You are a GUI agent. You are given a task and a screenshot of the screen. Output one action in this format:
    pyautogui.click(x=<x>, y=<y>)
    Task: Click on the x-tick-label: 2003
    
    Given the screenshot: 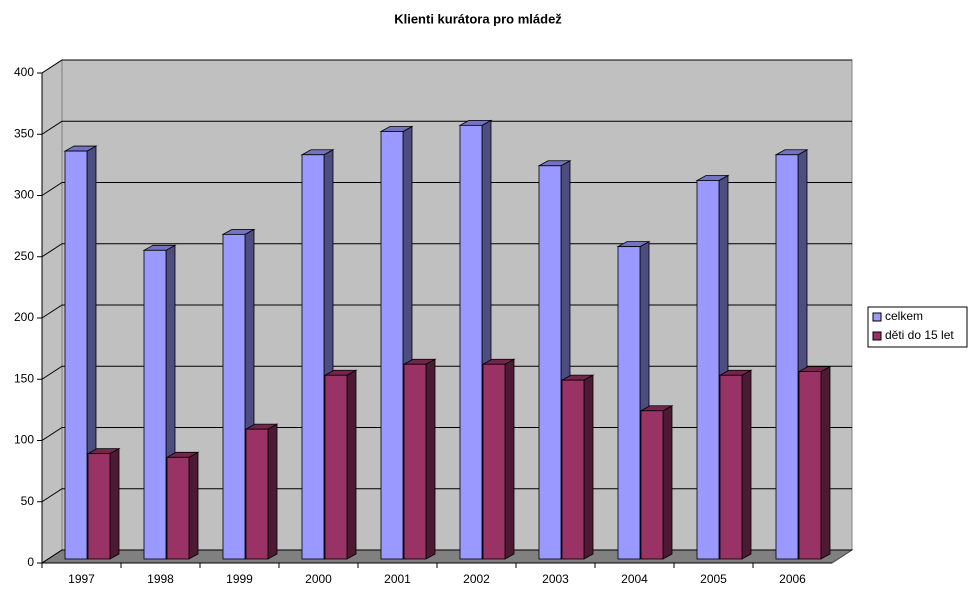 What is the action you would take?
    pyautogui.click(x=555, y=579)
    